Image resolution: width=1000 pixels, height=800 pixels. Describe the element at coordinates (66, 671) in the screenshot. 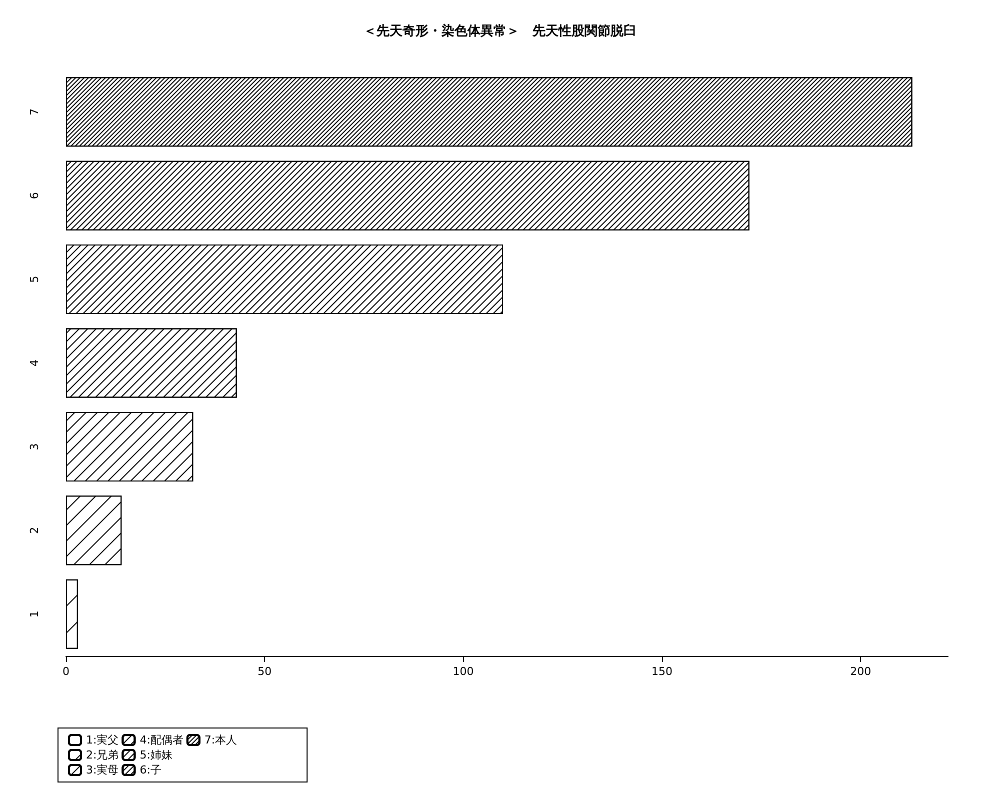

I see `x-tick-label: 0` at that location.